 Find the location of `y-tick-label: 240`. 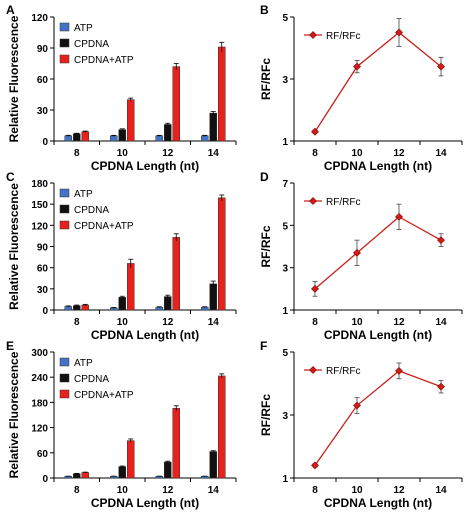

y-tick-label: 240 is located at coordinates (39, 378).